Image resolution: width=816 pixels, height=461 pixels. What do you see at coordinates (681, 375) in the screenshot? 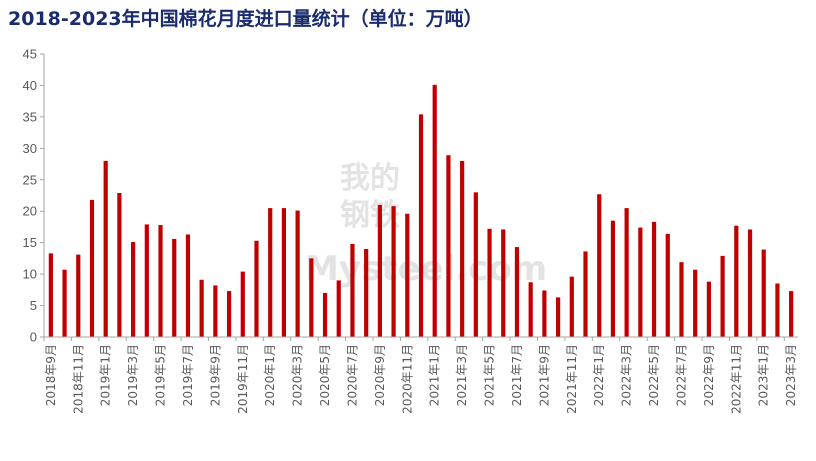
I see `x-tick-label: 2022年7月` at bounding box center [681, 375].